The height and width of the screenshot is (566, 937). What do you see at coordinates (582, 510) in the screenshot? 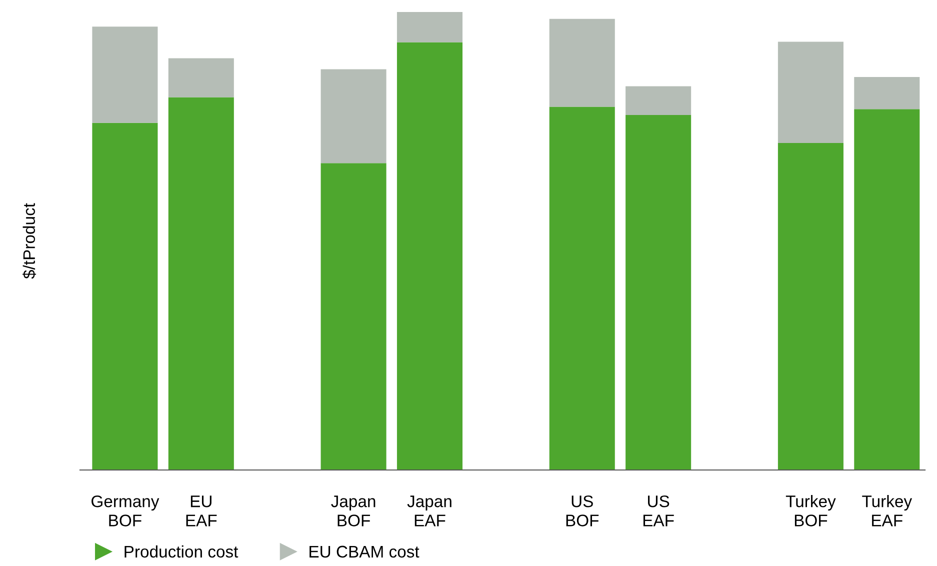
I see `x-tick-label: US BOF` at bounding box center [582, 510].